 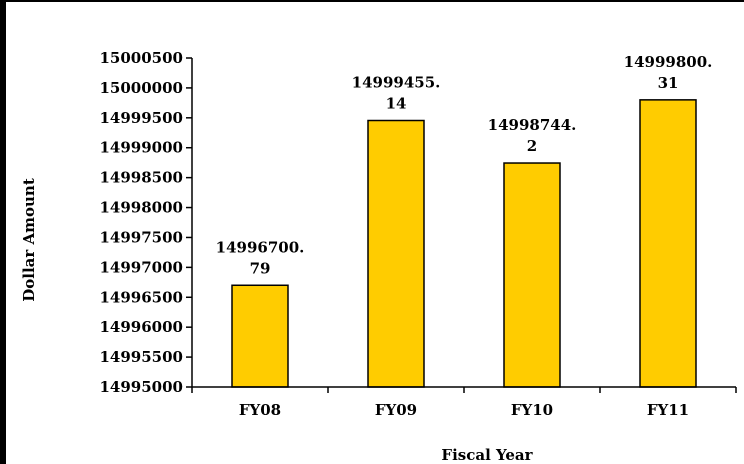 What do you see at coordinates (396, 104) in the screenshot?
I see `data-label: 14` at bounding box center [396, 104].